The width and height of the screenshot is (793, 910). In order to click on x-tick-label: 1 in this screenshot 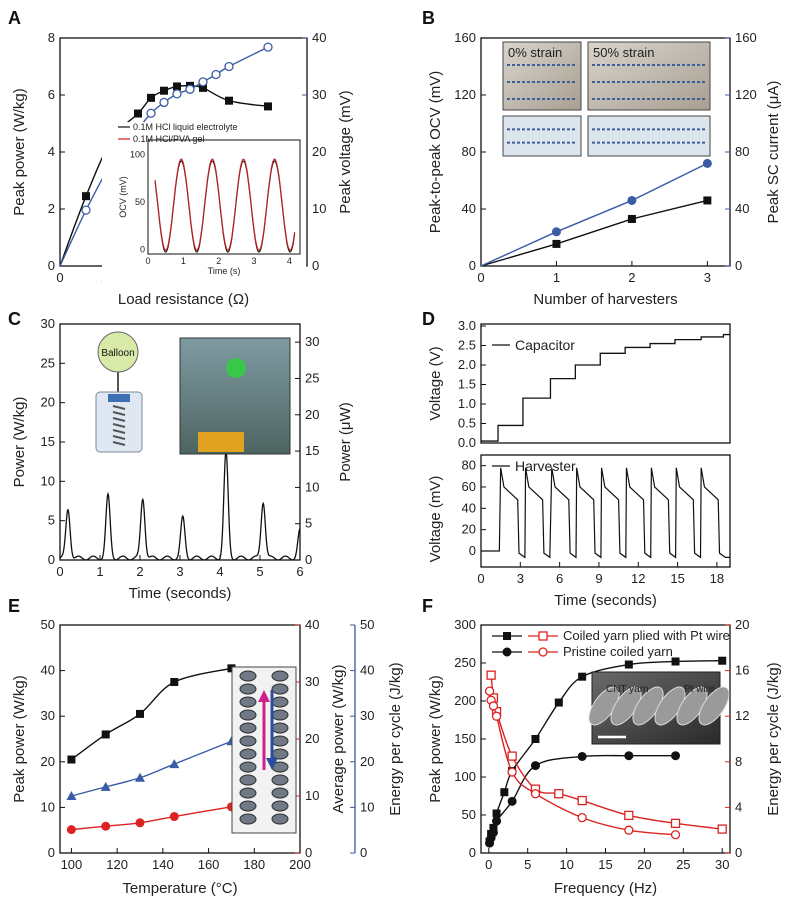, I will do `click(556, 277)`.